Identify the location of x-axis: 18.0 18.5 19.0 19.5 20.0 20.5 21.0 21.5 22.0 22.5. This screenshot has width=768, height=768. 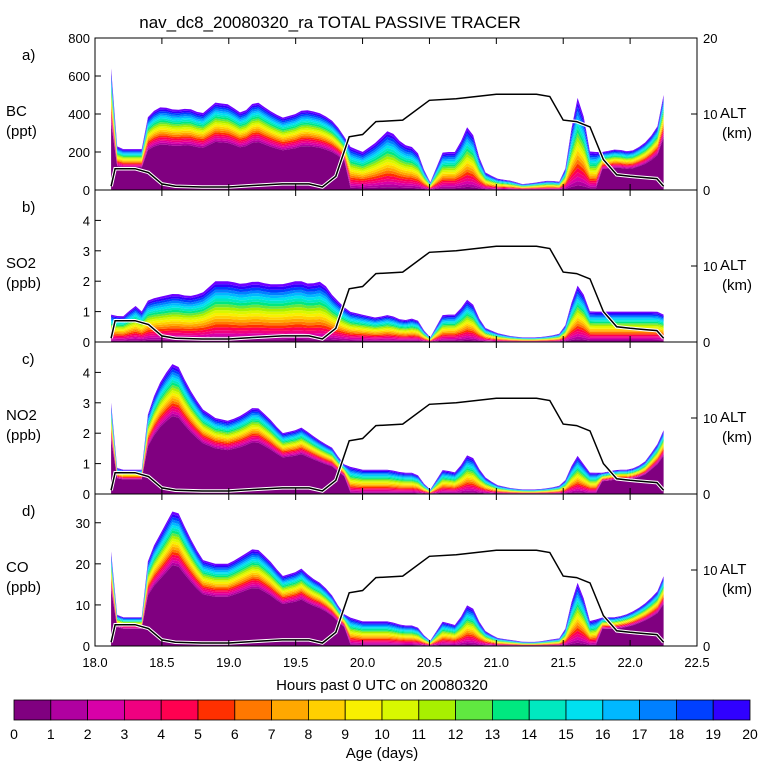
(395, 662).